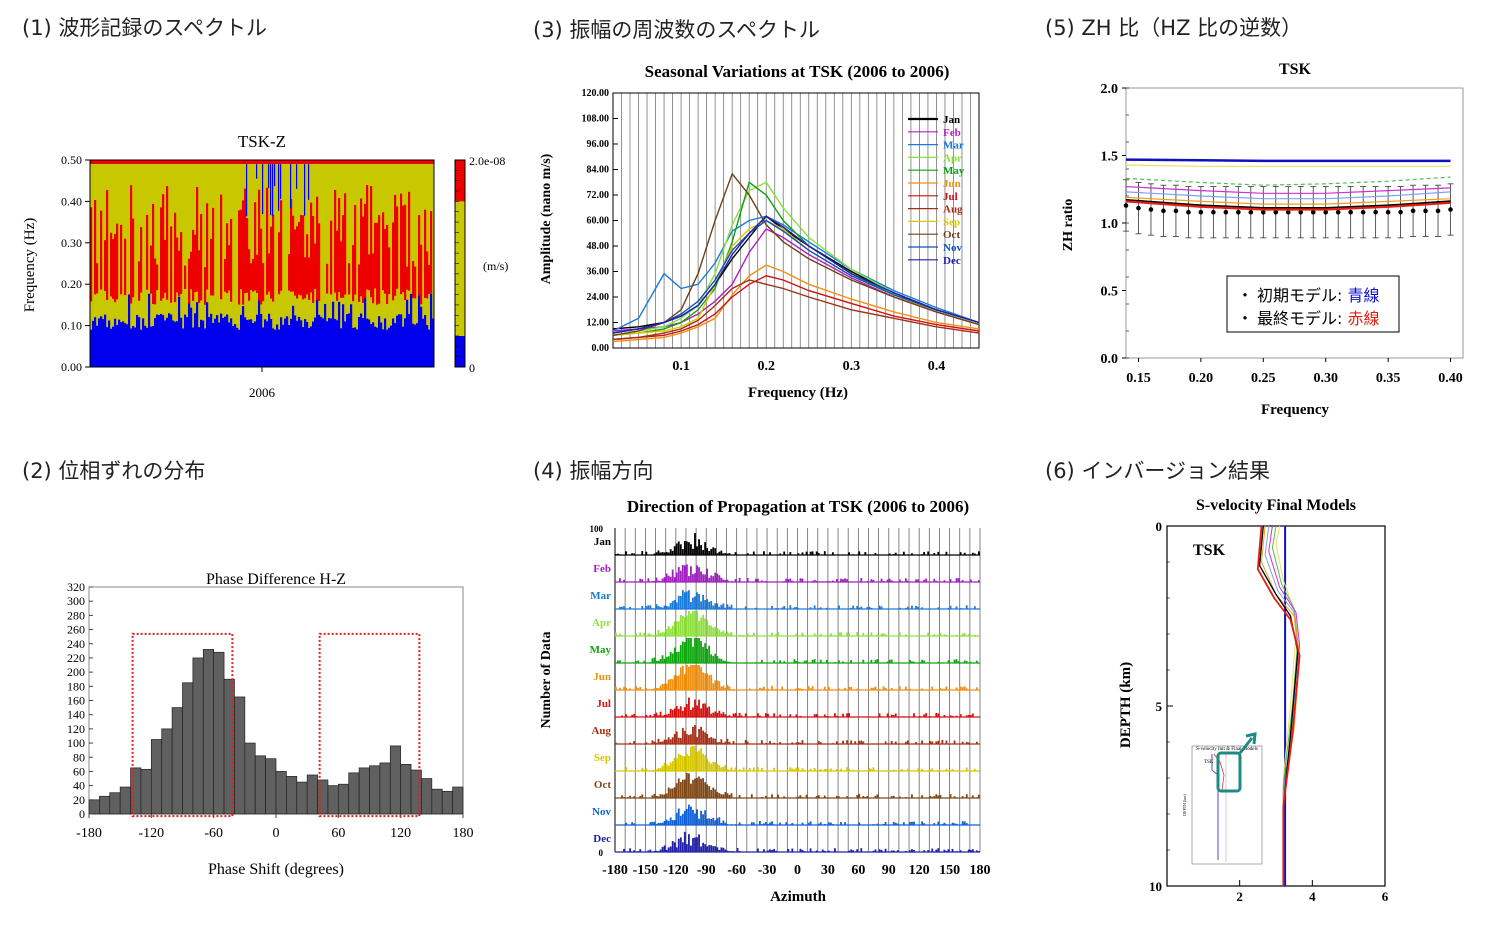 This screenshot has width=1489, height=925. What do you see at coordinates (1295, 410) in the screenshot?
I see `zh-x-label: Frequency` at bounding box center [1295, 410].